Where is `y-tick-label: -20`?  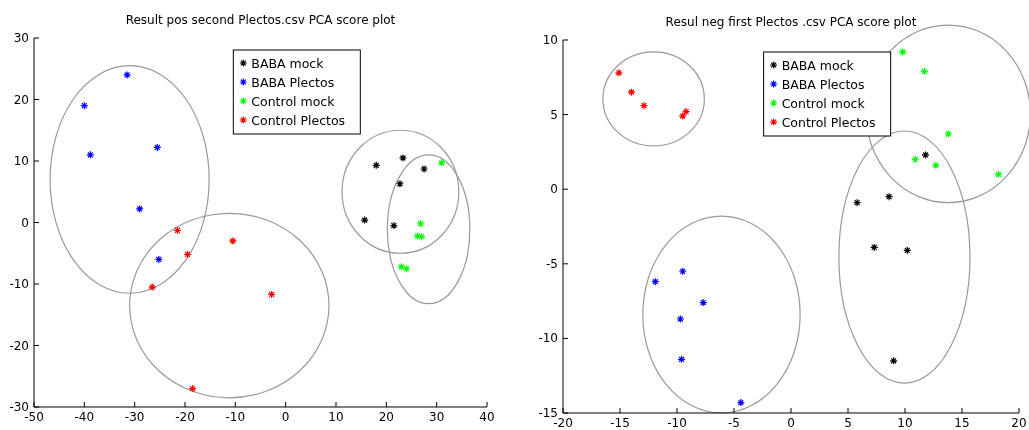 y-tick-label: -20 is located at coordinates (19, 345).